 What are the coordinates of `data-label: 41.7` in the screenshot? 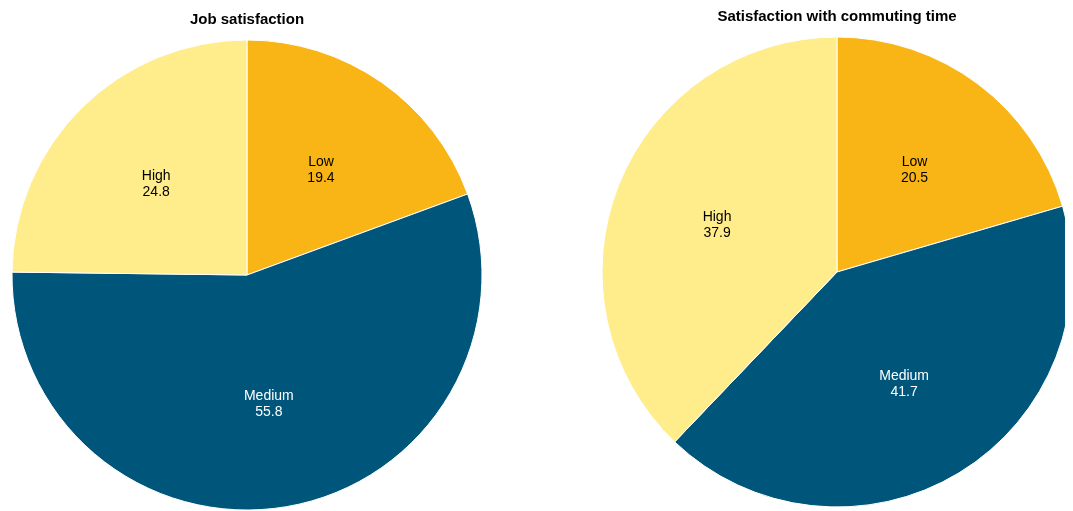 It's located at (904, 390).